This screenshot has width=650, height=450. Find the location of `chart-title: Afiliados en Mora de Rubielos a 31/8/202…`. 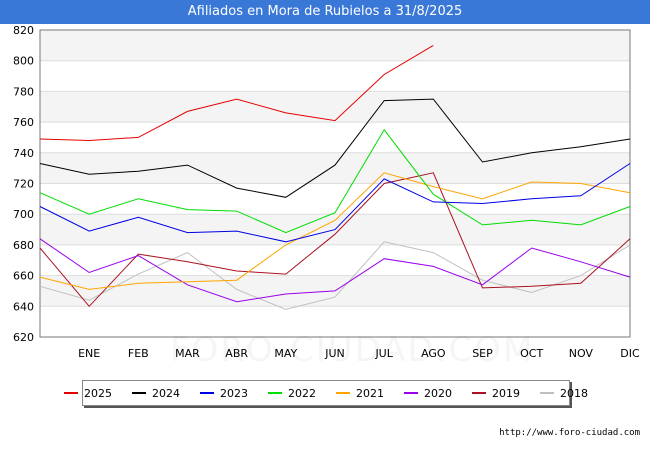

chart-title: Afiliados en Mora de Rubielos a 31/8/202… is located at coordinates (325, 12).